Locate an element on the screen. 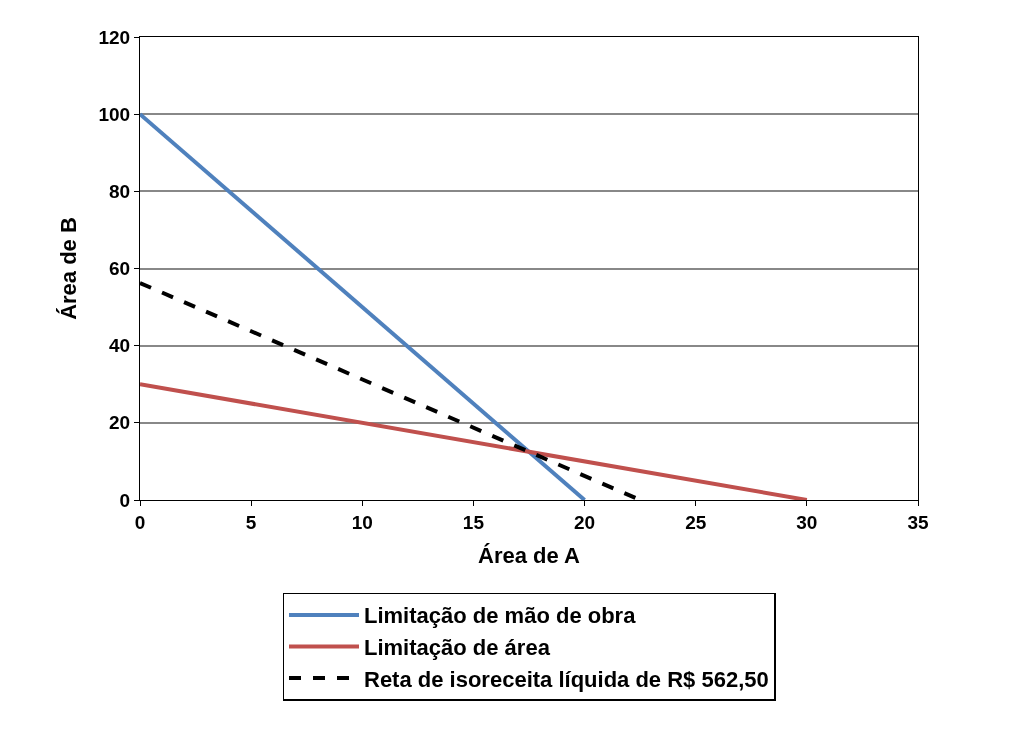 This screenshot has height=729, width=1024. y-tick-label: 40 is located at coordinates (120, 346).